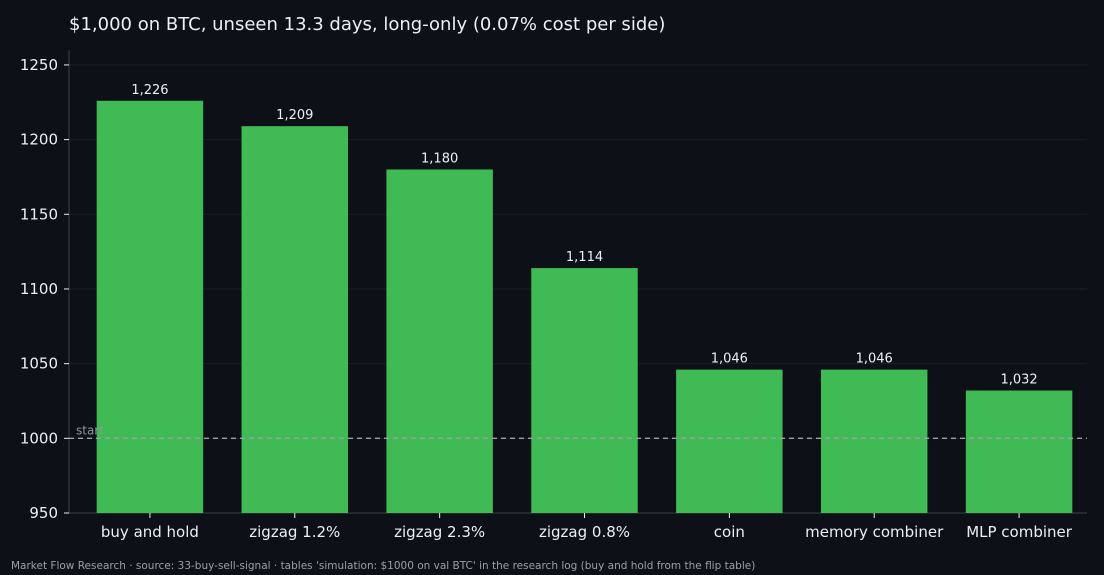 This screenshot has height=575, width=1104. I want to click on bar-value-label: 1,180, so click(439, 158).